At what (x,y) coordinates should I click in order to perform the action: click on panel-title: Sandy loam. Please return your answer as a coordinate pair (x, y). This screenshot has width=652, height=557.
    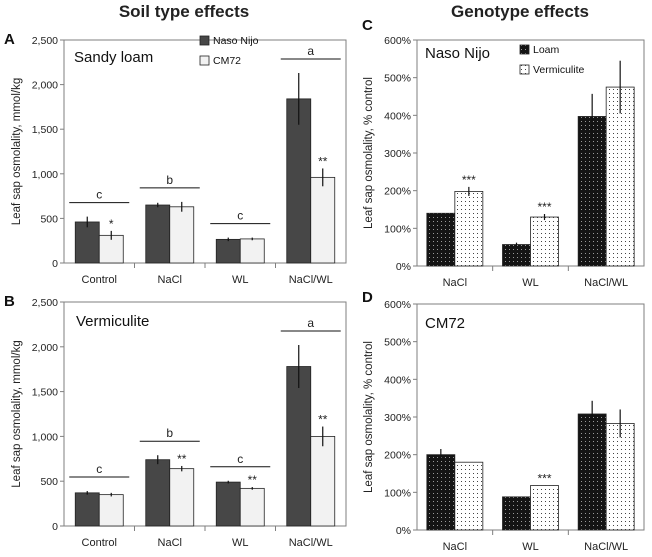
    Looking at the image, I should click on (113, 57).